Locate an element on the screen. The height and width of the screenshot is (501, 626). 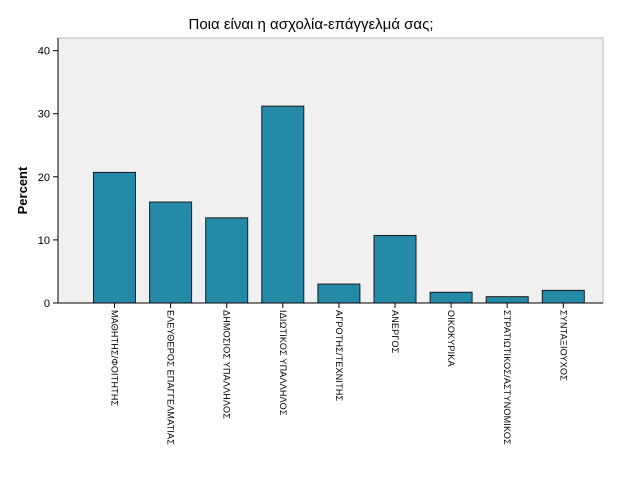
x-category-label: ΑΓΡΟΤΗΣ/ΤΕΧΝΙΤΗΣ is located at coordinates (339, 356).